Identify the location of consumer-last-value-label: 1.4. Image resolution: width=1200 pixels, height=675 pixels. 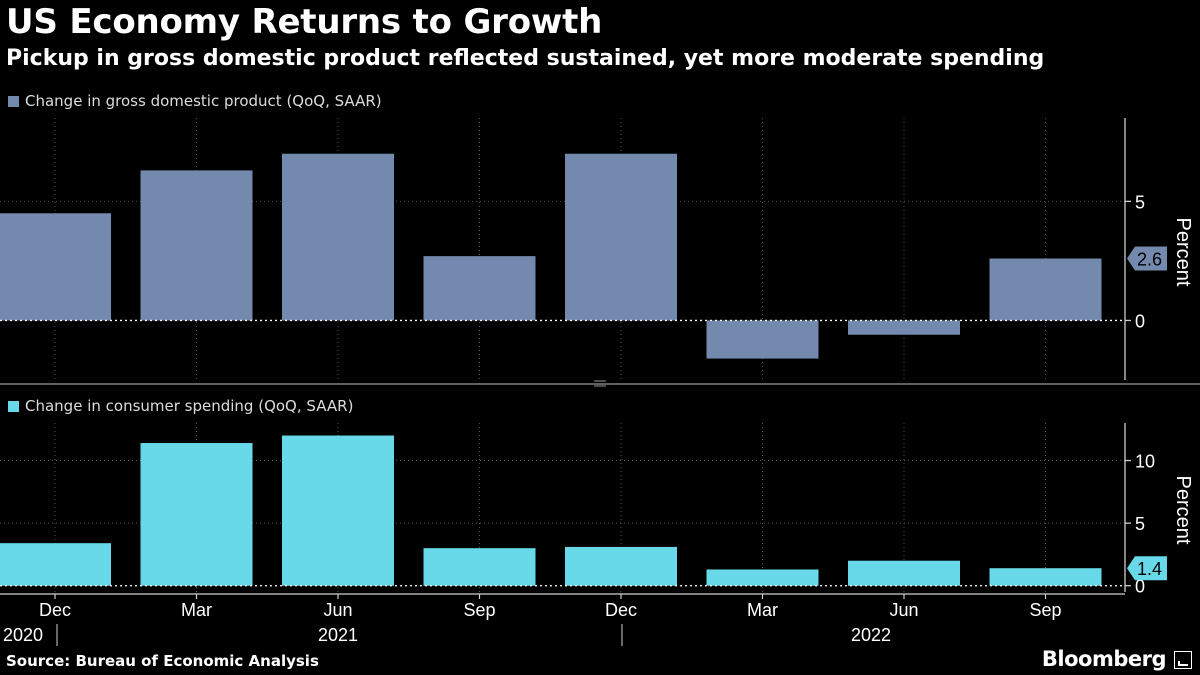
(1149, 569).